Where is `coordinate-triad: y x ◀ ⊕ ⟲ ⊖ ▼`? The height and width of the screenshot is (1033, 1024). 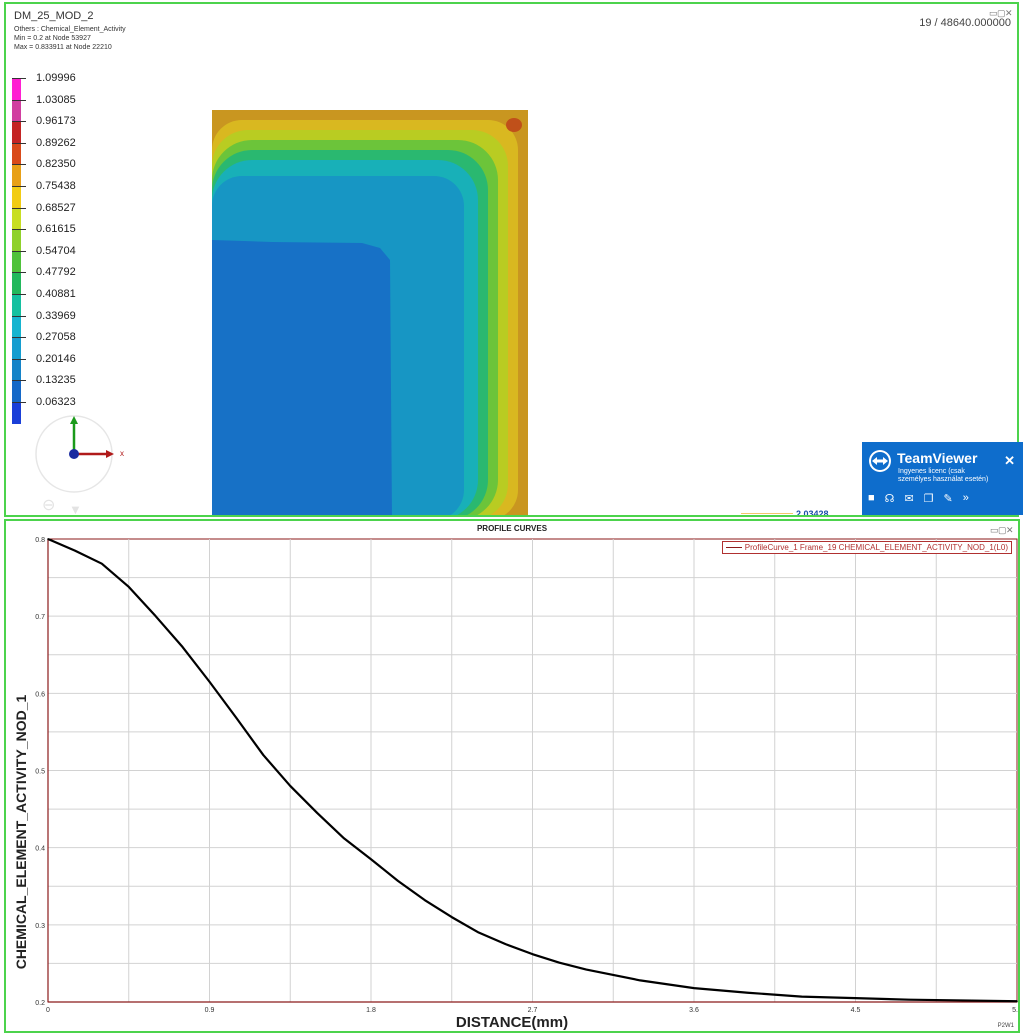 coordinate-triad: y x ◀ ⊕ ⟲ ⊖ ▼ is located at coordinates (89, 463).